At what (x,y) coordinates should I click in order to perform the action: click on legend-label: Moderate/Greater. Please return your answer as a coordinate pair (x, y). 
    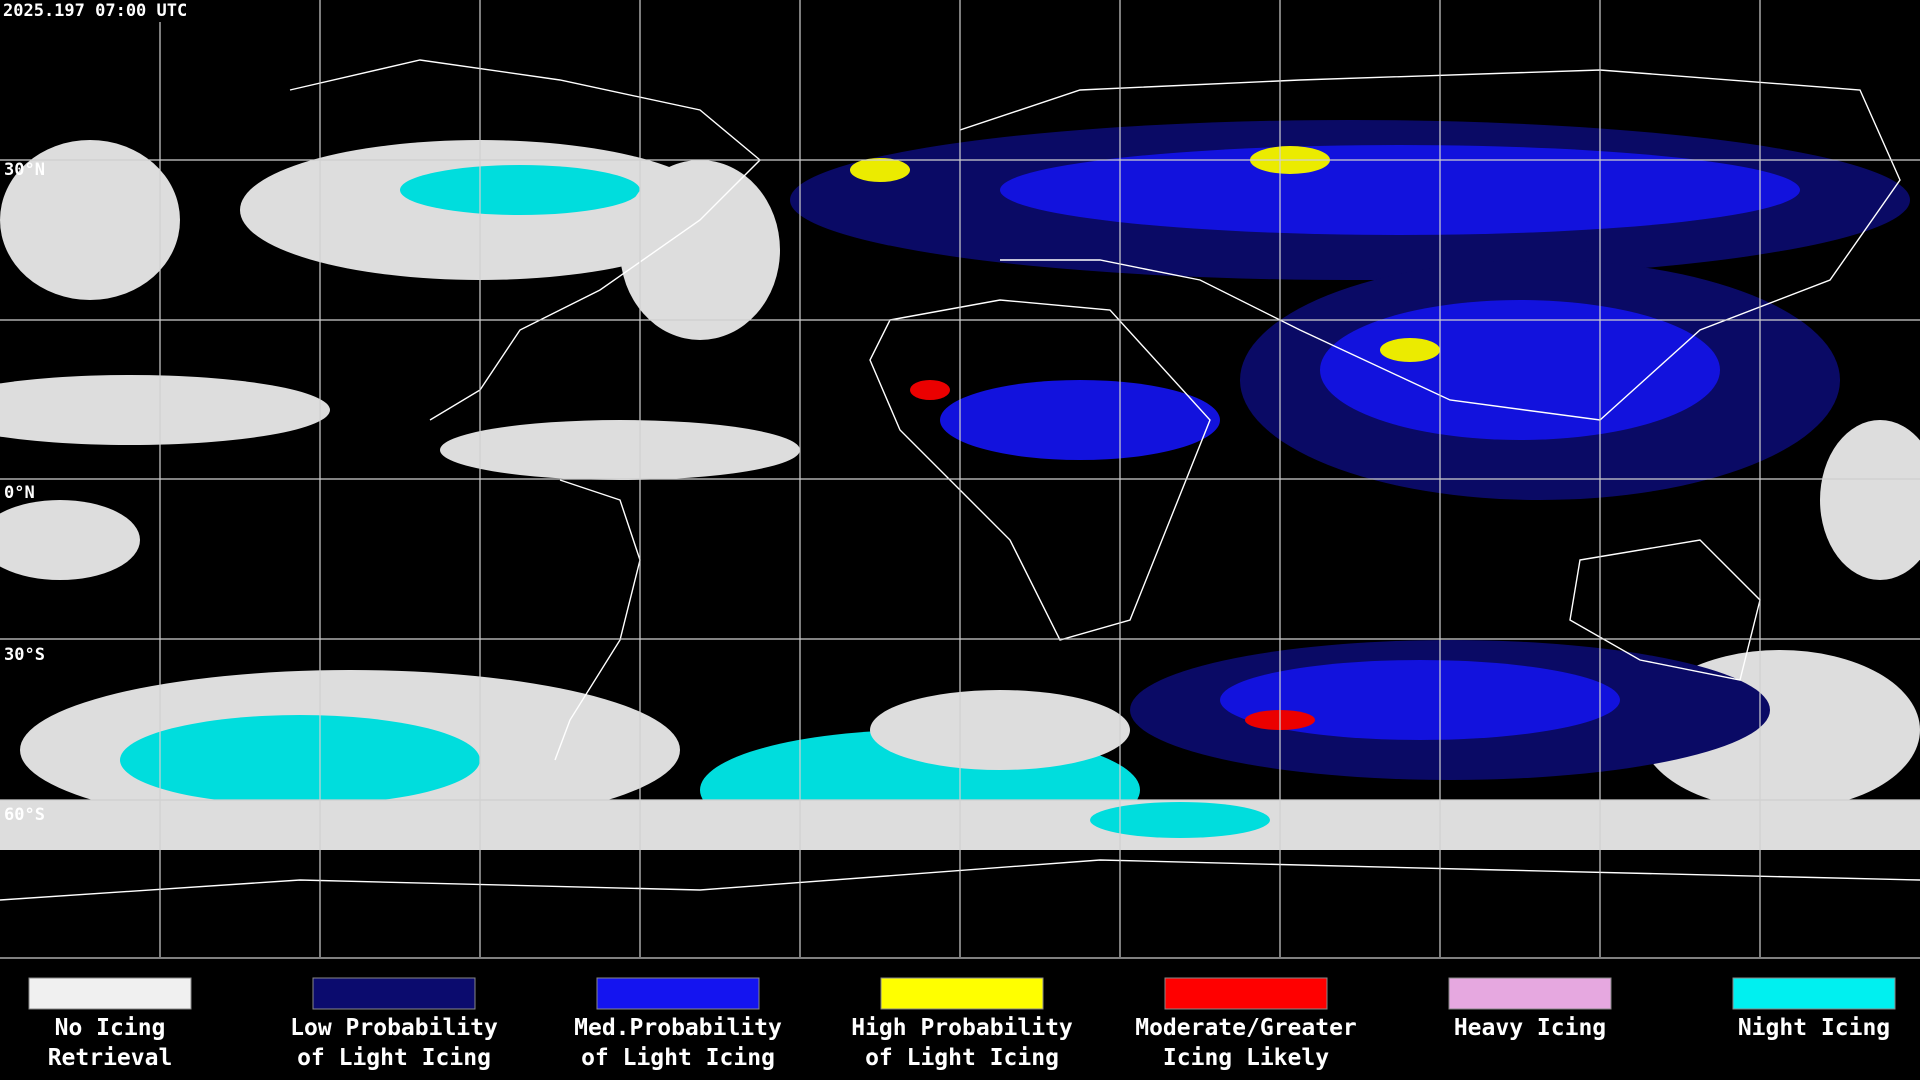
    Looking at the image, I should click on (1246, 1028).